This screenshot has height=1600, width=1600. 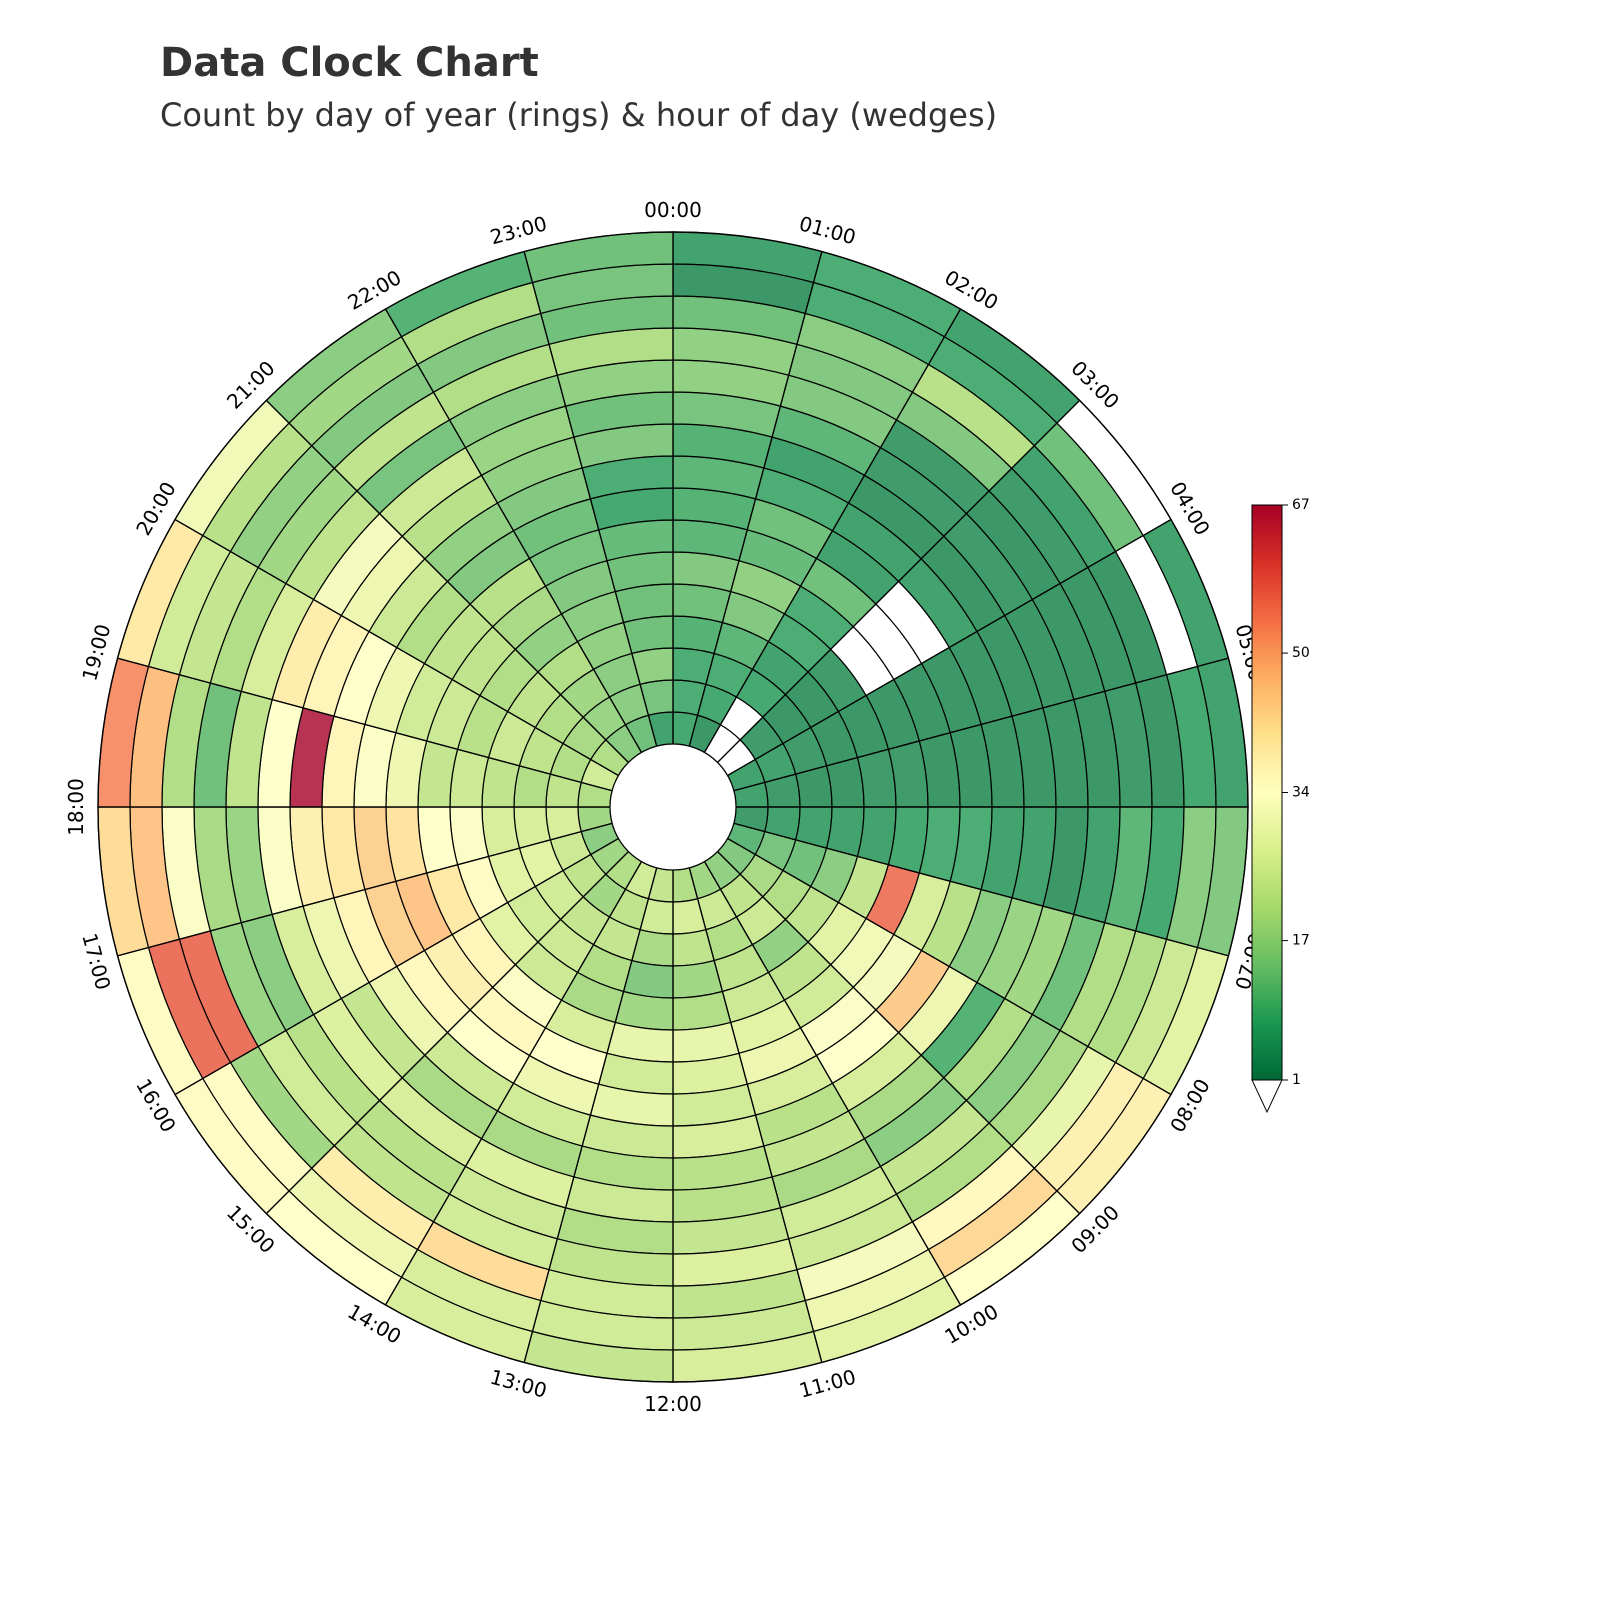 I want to click on hour-label: 11:00, so click(x=828, y=1384).